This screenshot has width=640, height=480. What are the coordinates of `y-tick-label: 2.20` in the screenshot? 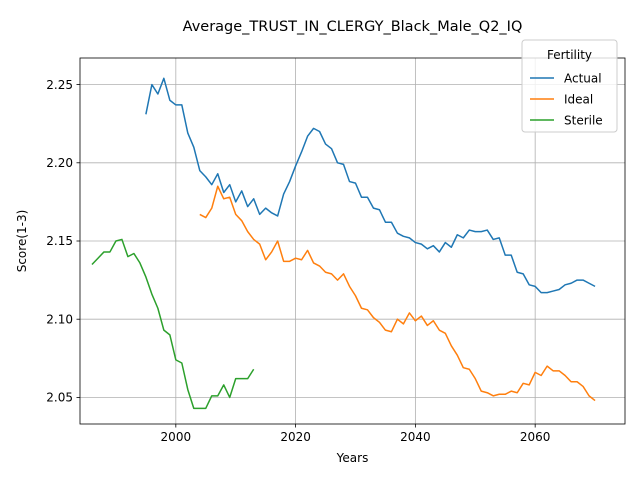 It's located at (59, 163).